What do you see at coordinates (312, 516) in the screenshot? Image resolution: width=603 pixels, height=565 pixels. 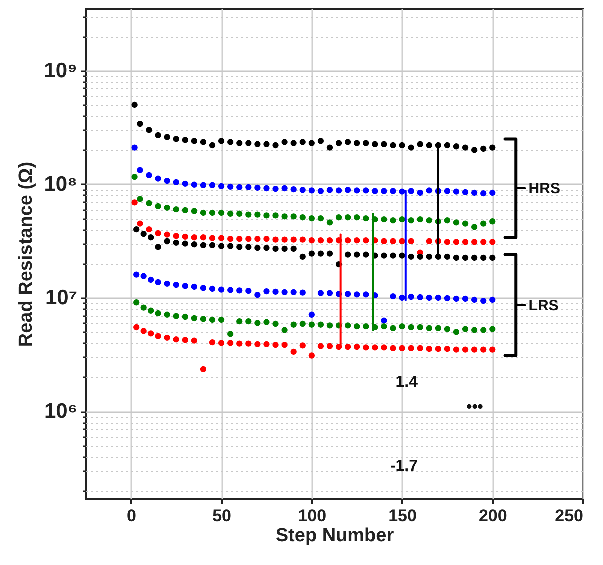 I see `x-tick-label: 100` at bounding box center [312, 516].